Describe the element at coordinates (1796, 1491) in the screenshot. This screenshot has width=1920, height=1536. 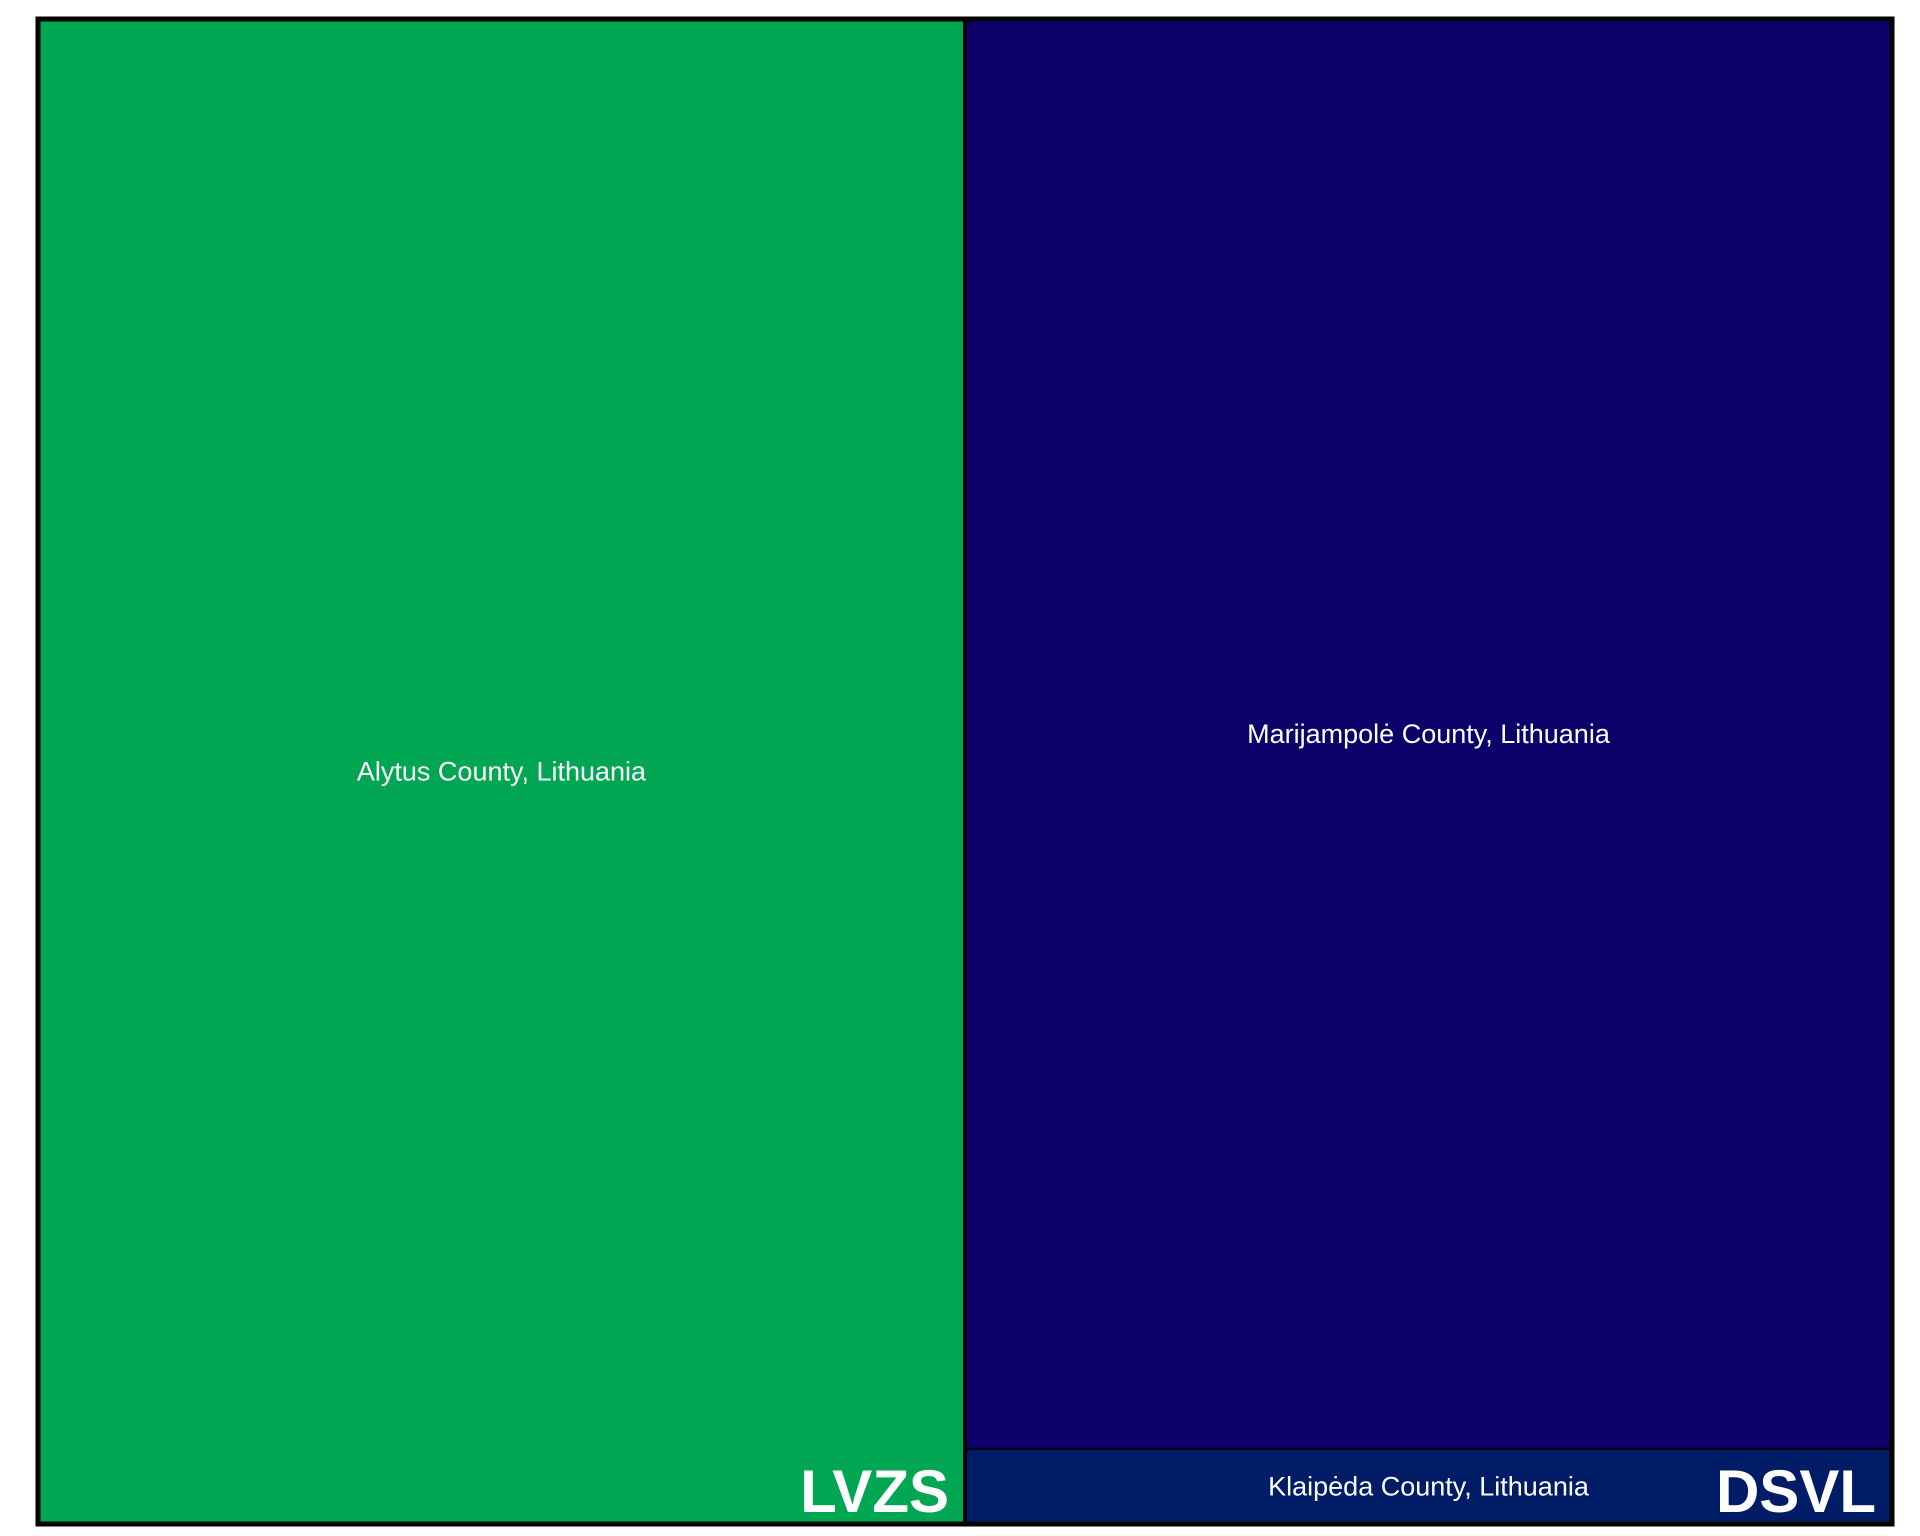
I see `group-label-dsvl: DSVL` at that location.